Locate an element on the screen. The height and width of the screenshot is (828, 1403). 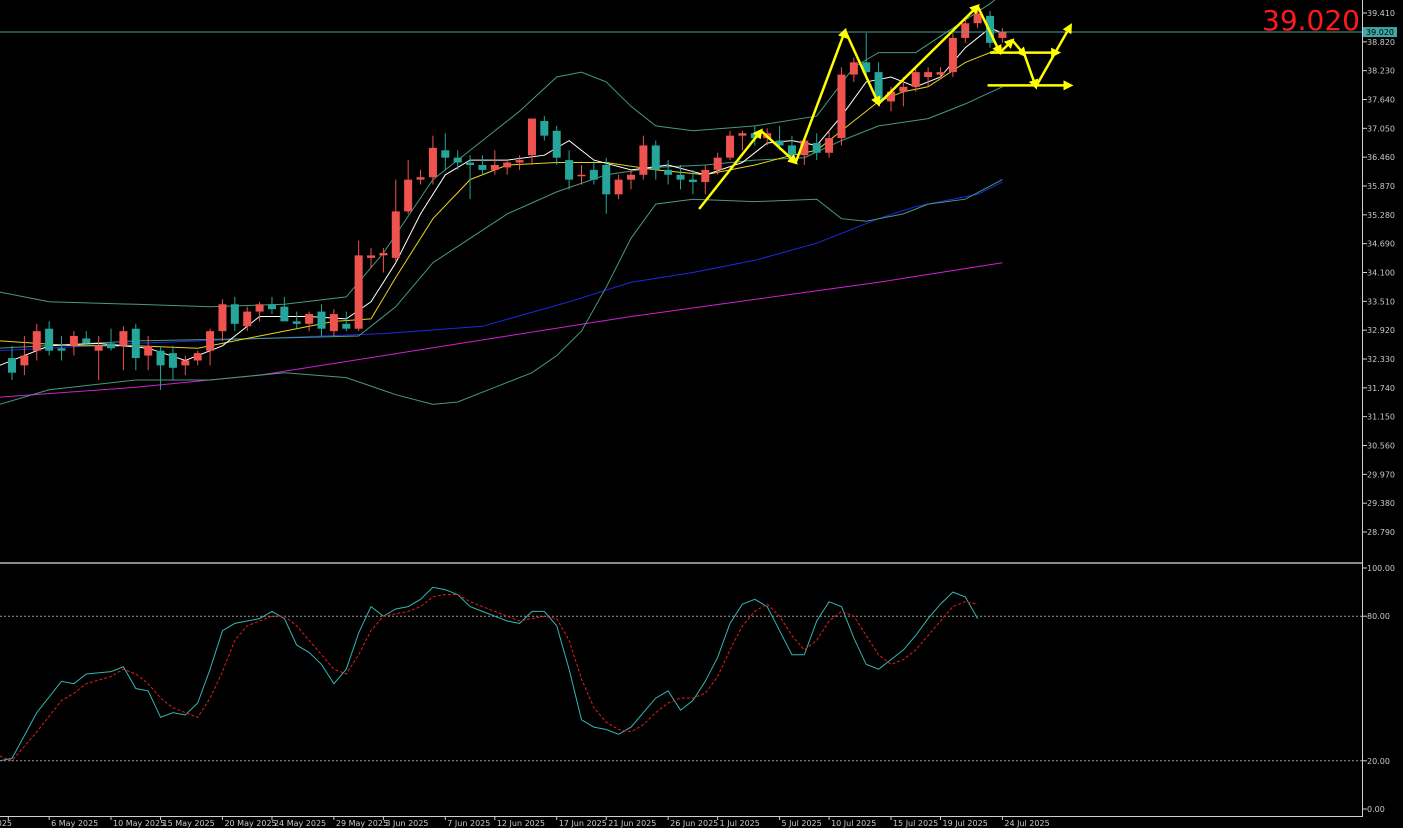
time-tick-label: 17 Jun 2025 is located at coordinates (583, 823).